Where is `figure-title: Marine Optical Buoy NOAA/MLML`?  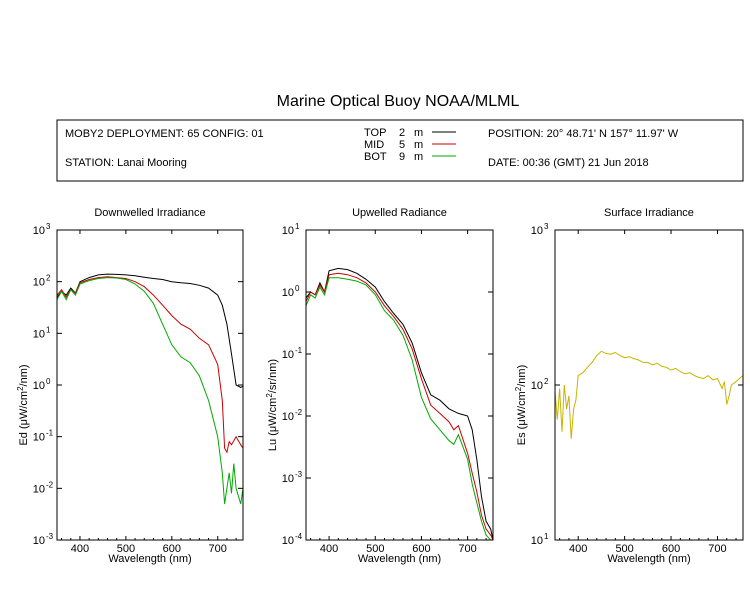
figure-title: Marine Optical Buoy NOAA/MLML is located at coordinates (398, 101).